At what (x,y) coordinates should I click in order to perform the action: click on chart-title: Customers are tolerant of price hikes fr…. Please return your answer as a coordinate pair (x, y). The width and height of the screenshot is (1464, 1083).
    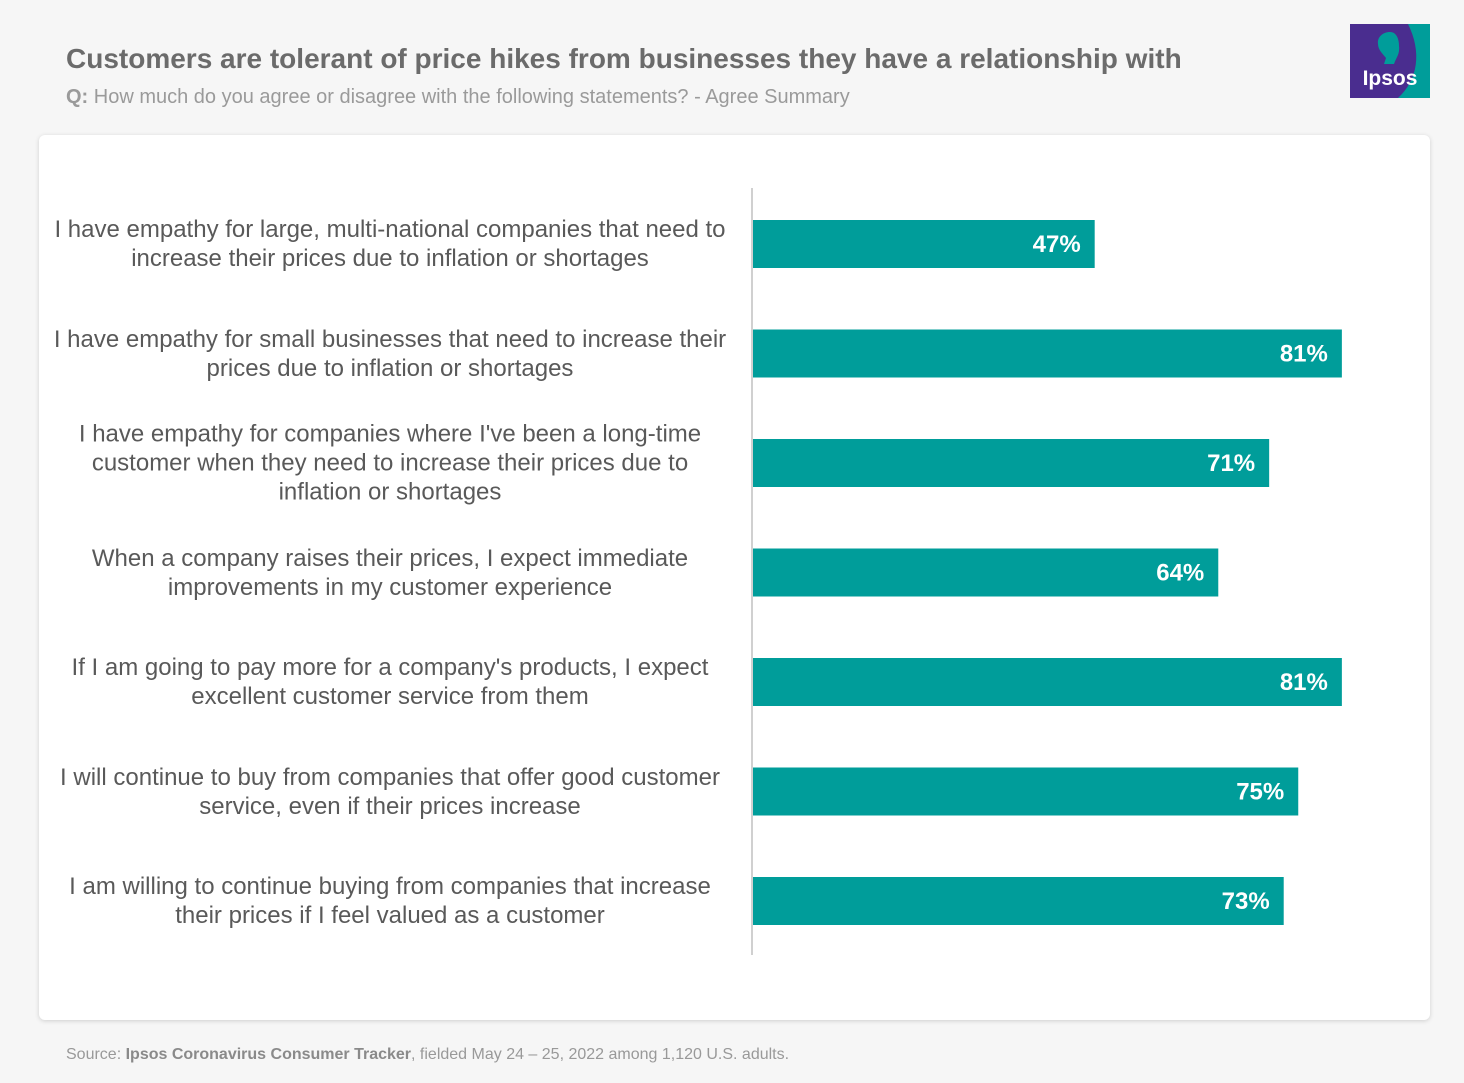
    Looking at the image, I should click on (624, 58).